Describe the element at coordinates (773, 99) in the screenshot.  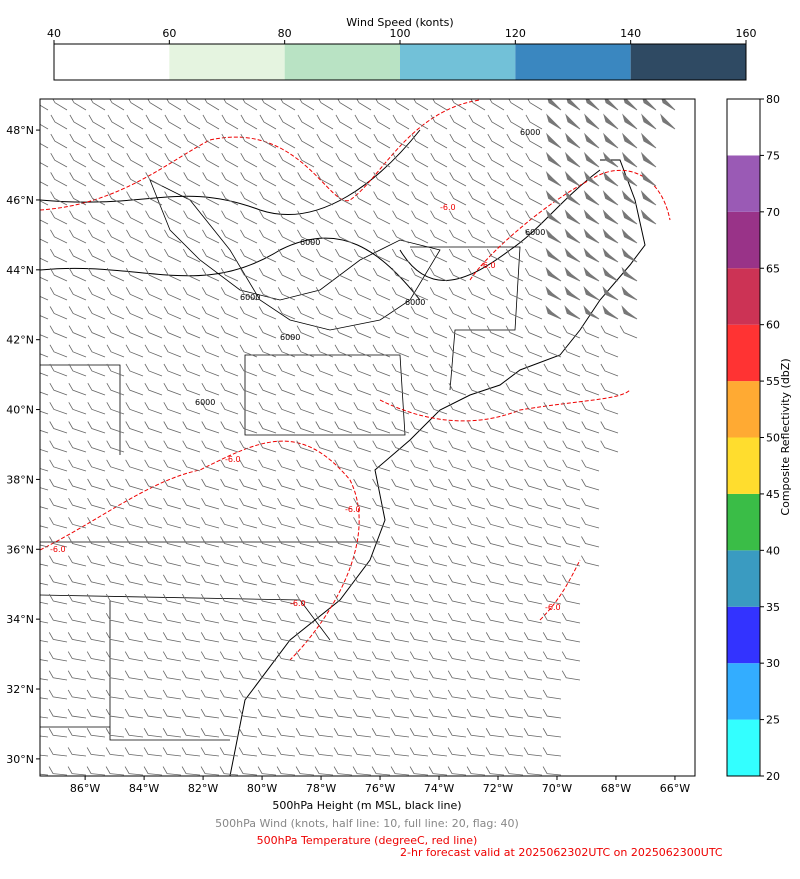
I see `tick-label: 80` at that location.